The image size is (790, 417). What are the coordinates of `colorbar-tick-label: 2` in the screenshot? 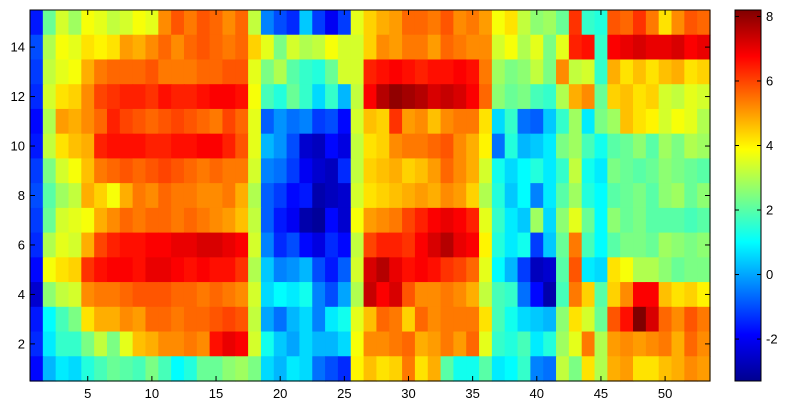 It's located at (769, 210).